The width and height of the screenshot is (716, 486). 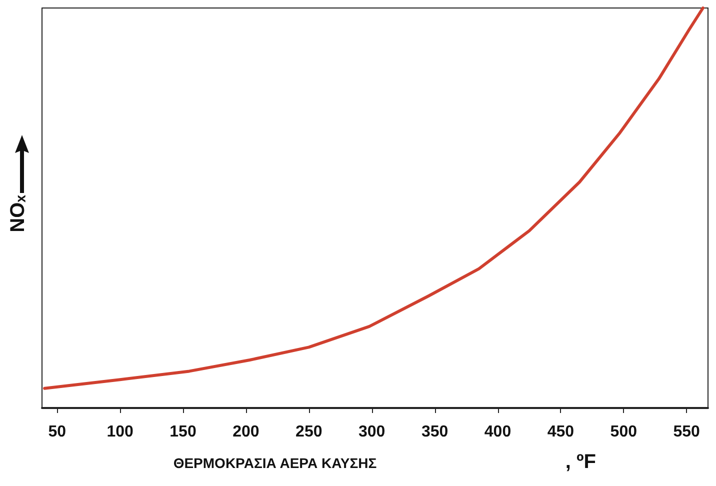 What do you see at coordinates (57, 432) in the screenshot?
I see `x-tick-label: 50` at bounding box center [57, 432].